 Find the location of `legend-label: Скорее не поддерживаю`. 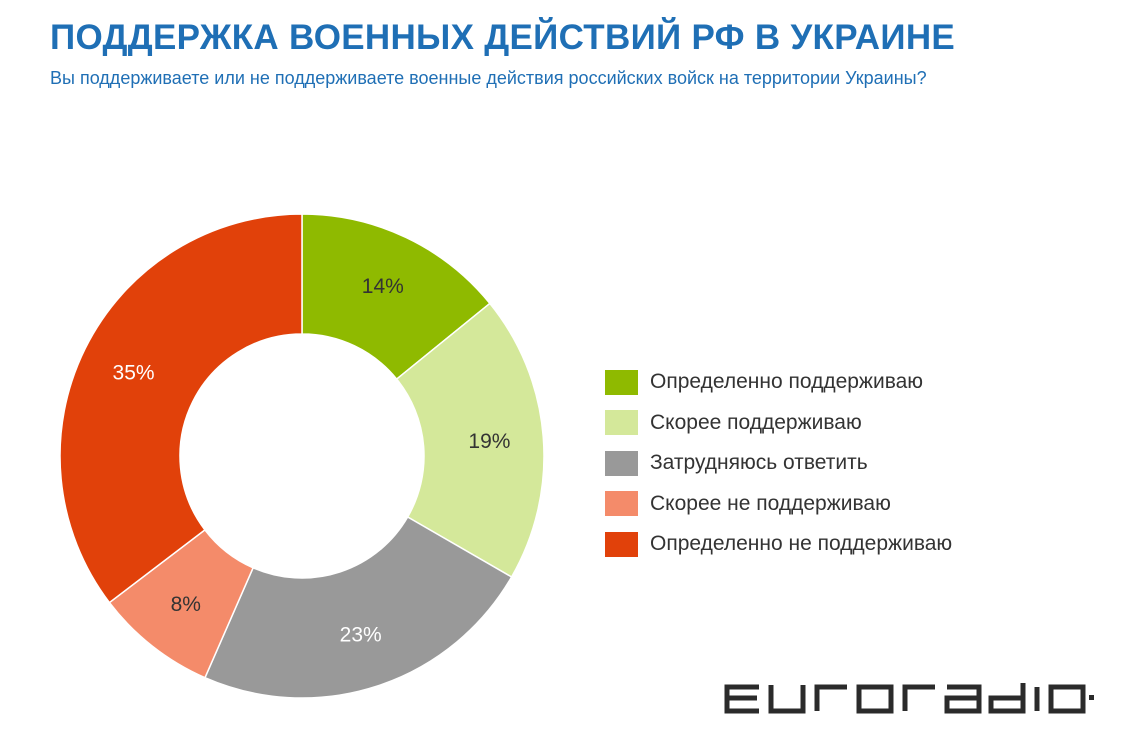

legend-label: Скорее не поддерживаю is located at coordinates (770, 503).